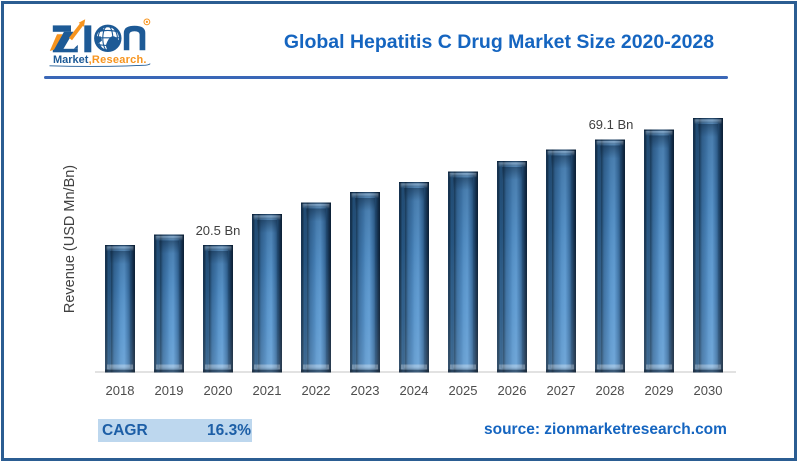 The image size is (800, 461). I want to click on svg-text: Market, so click(71, 60).